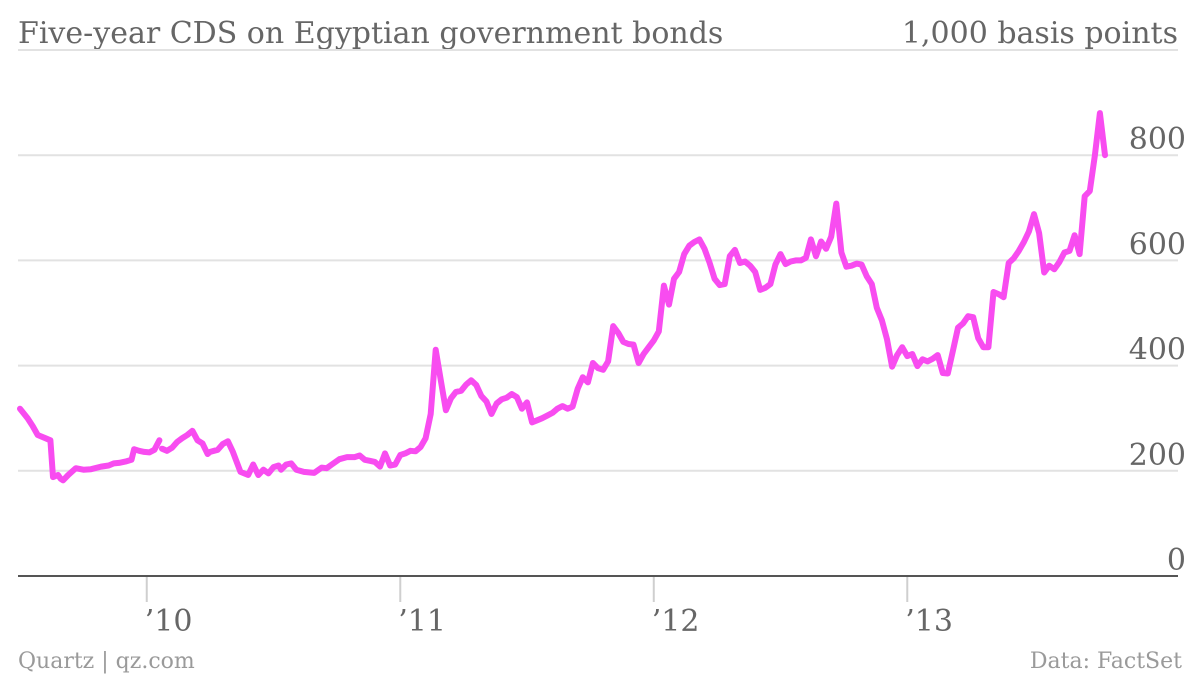 The width and height of the screenshot is (1200, 676). I want to click on x-tick-label-1: ’11, so click(422, 621).